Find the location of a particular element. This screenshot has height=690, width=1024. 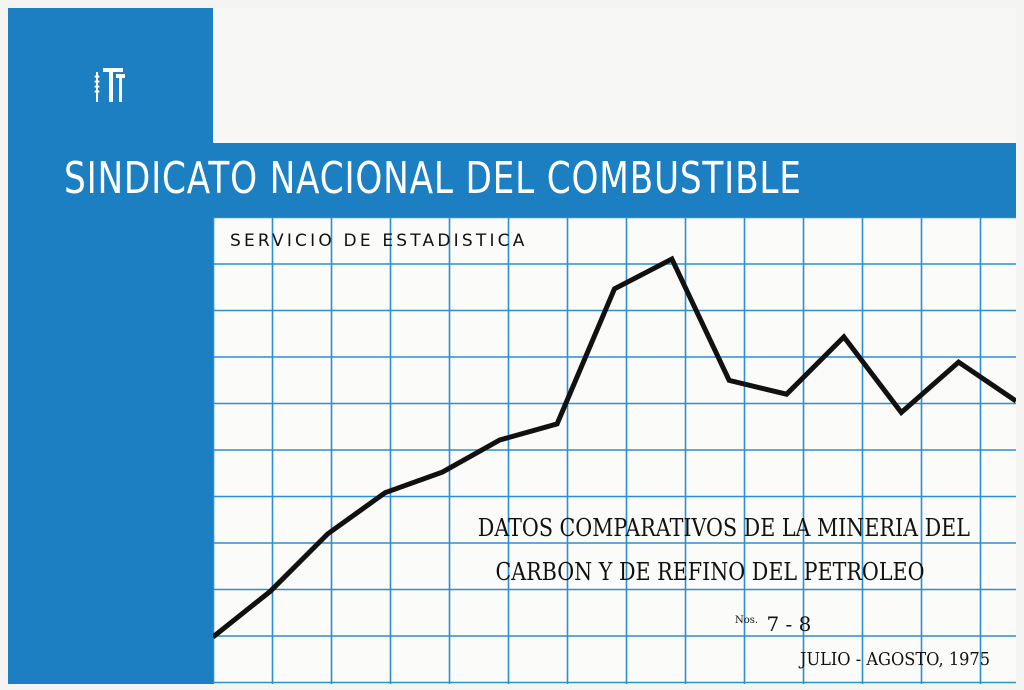

issue-date: JULIO - AGOSTO, 1975 is located at coordinates (895, 659).